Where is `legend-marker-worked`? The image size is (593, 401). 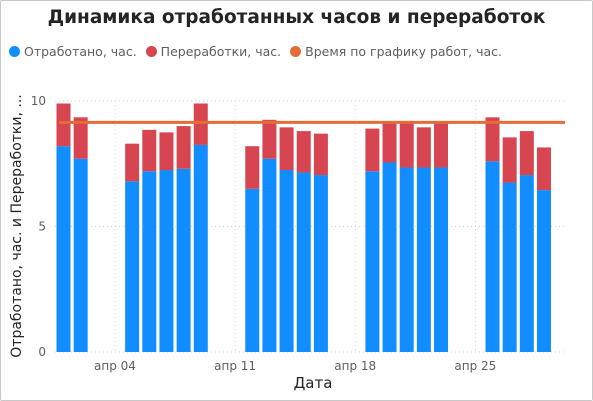
legend-marker-worked is located at coordinates (14, 51).